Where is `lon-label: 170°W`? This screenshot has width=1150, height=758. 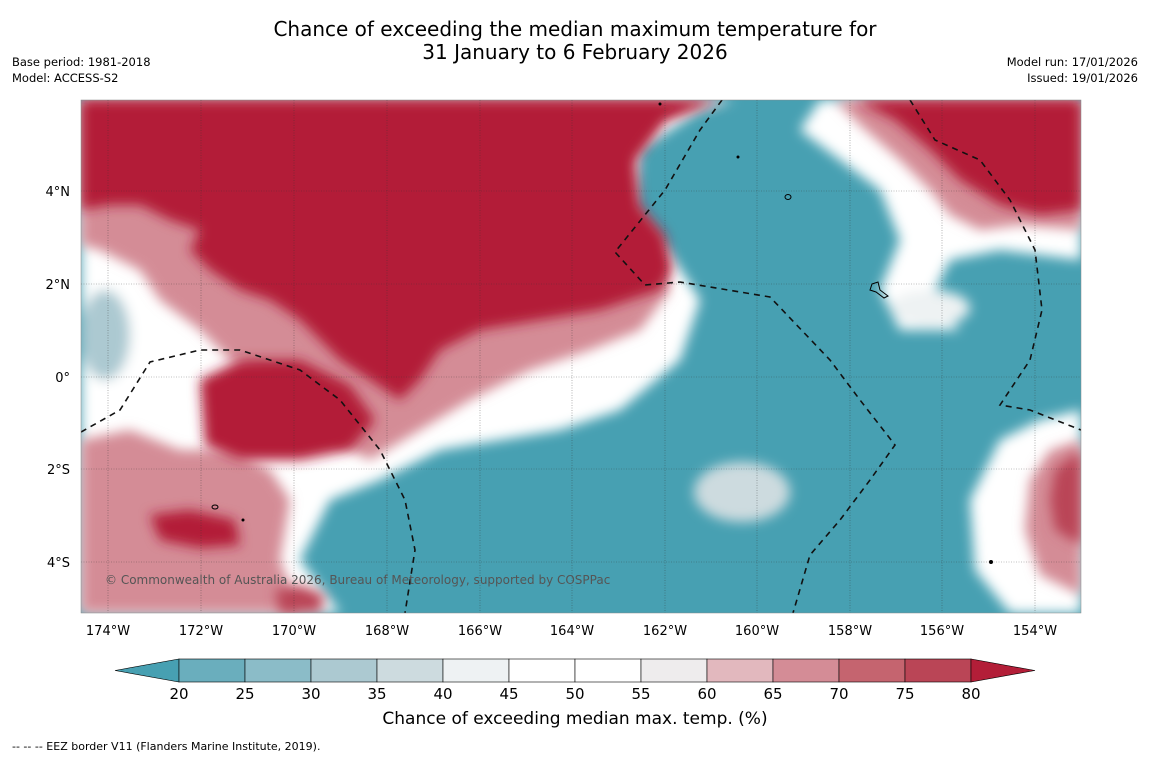
lon-label: 170°W is located at coordinates (294, 631).